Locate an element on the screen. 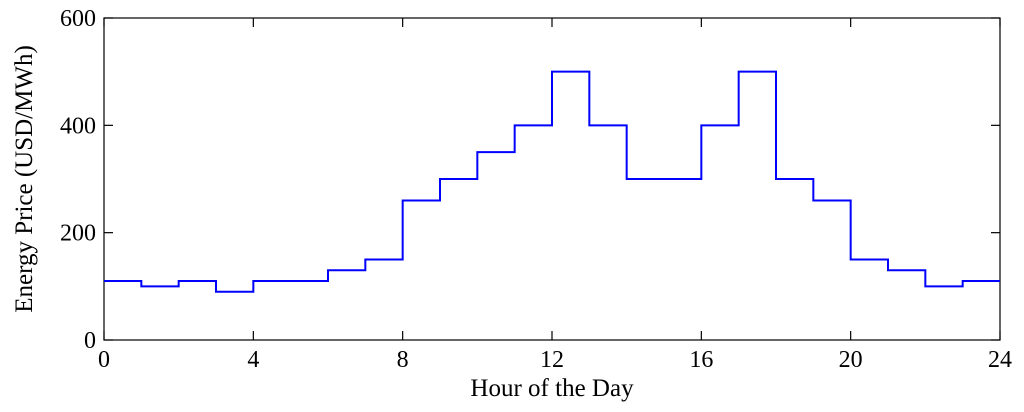 The height and width of the screenshot is (412, 1024). x-axis-label: Hour of the Day is located at coordinates (552, 388).